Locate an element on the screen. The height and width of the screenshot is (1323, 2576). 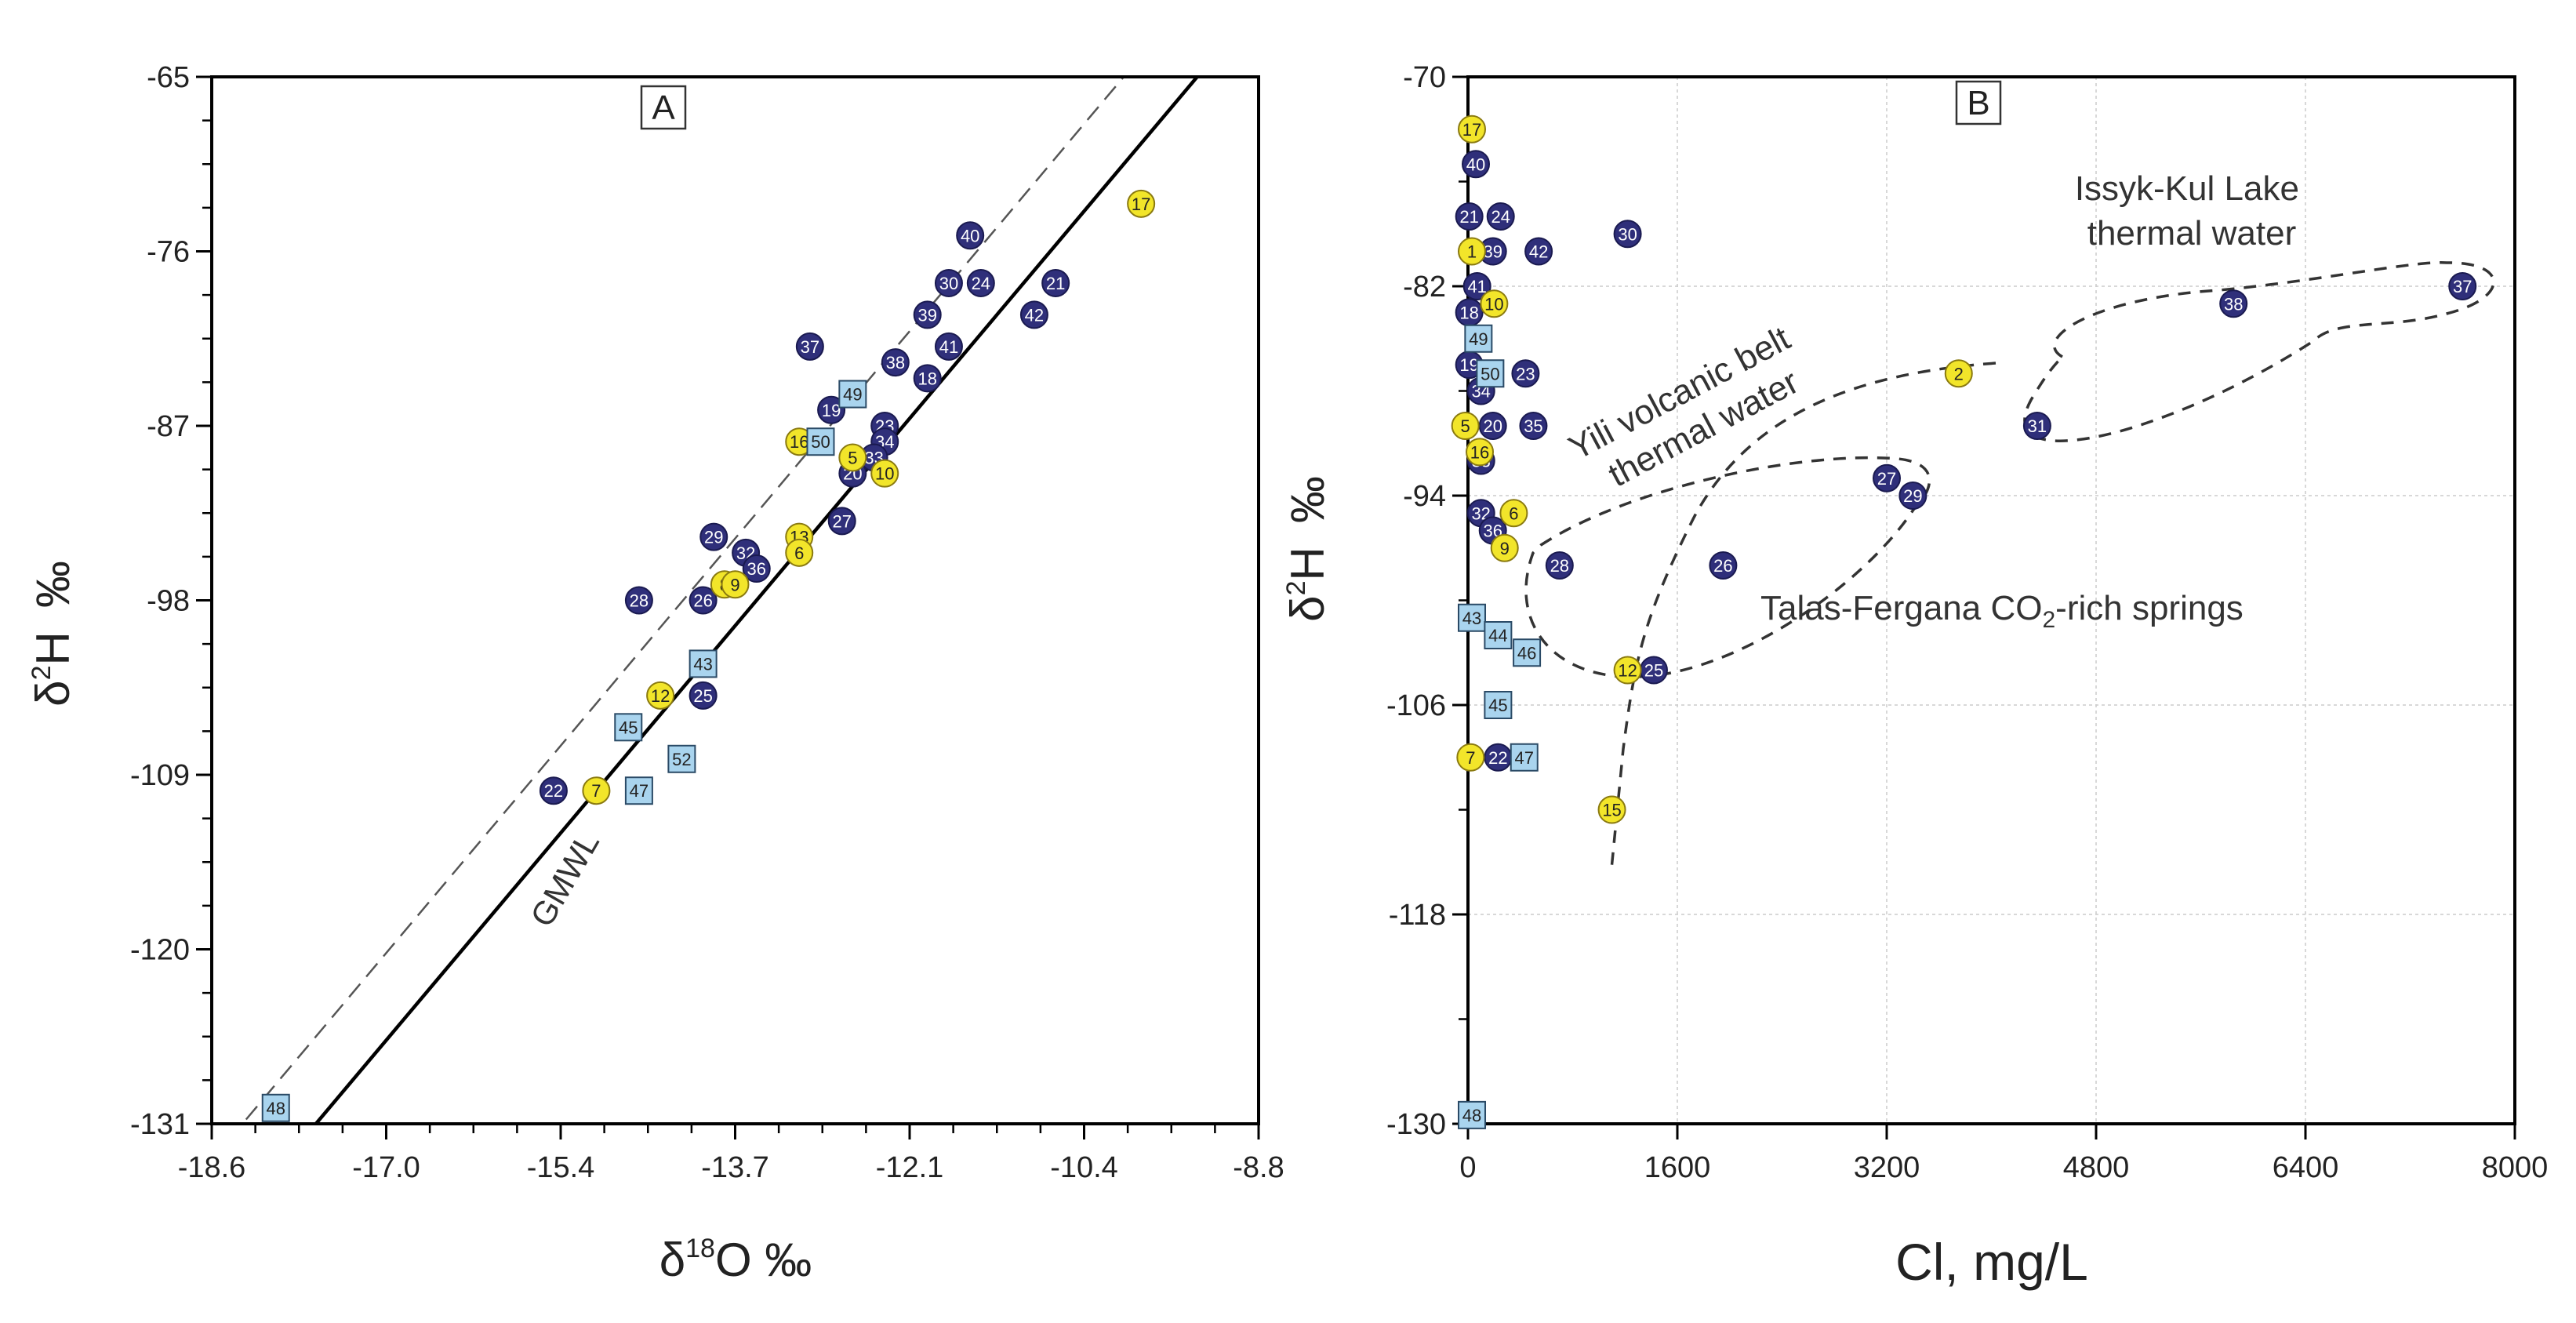
point-label: 43 is located at coordinates (1471, 618).